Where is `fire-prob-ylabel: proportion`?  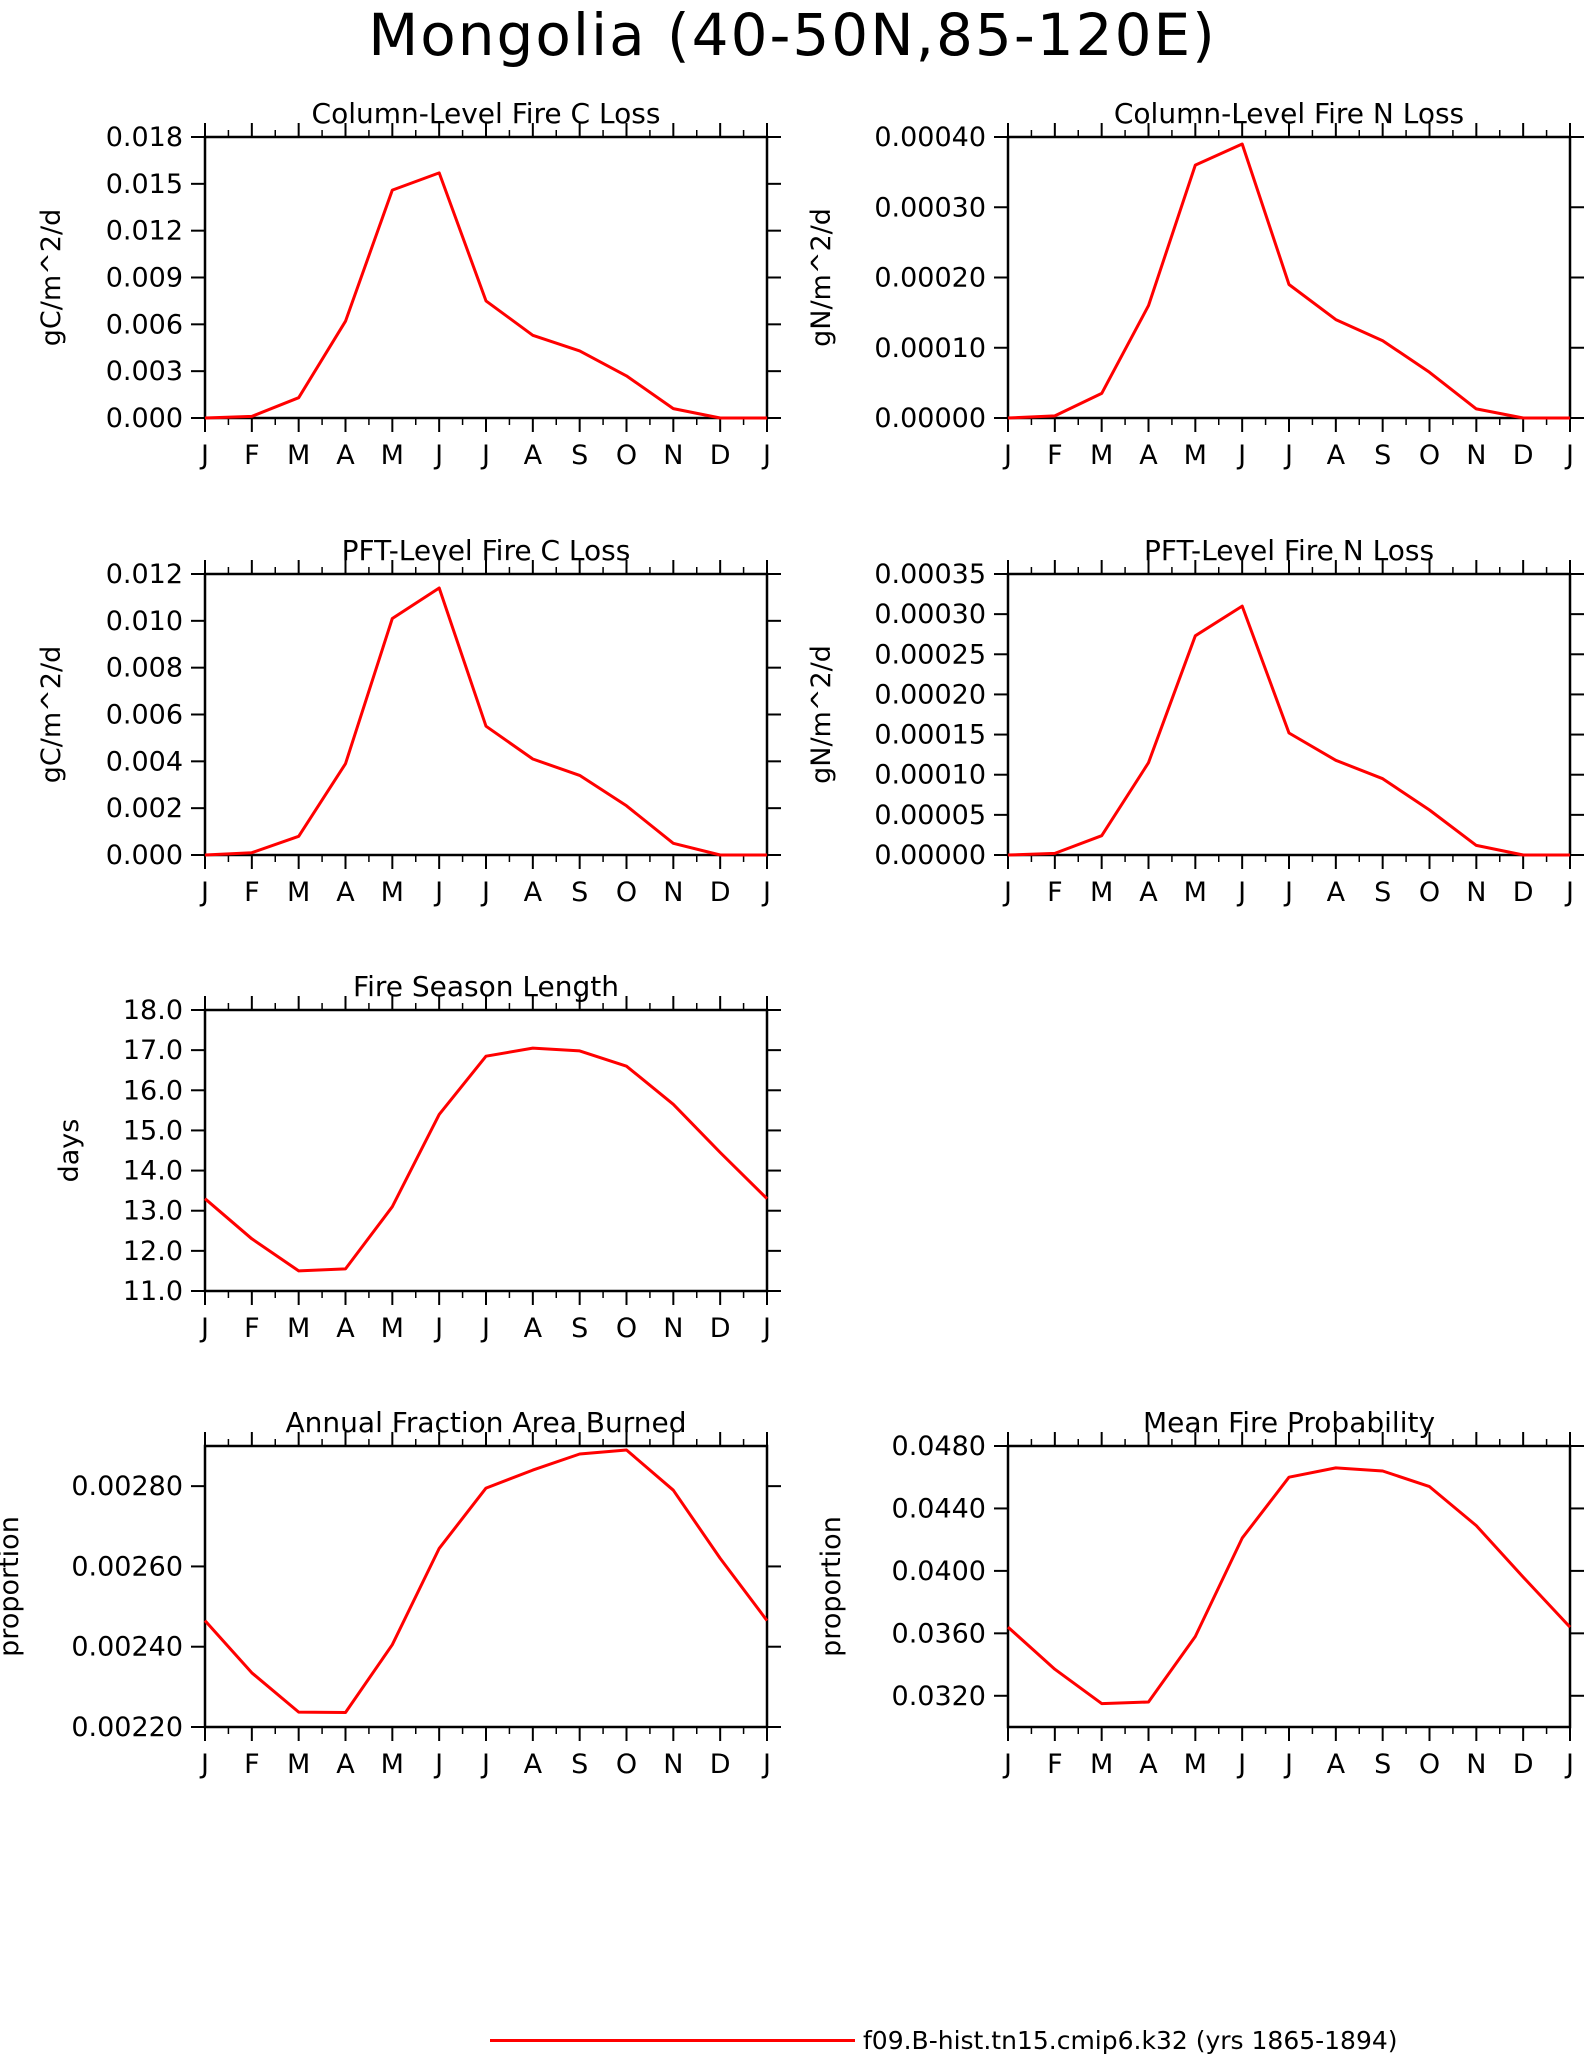
fire-prob-ylabel: proportion is located at coordinates (831, 1586).